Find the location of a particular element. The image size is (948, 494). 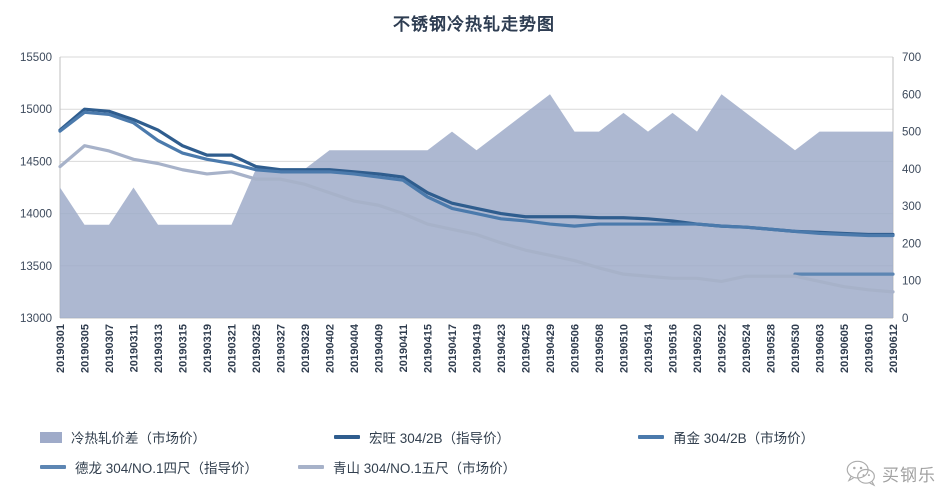

y-axis-right-tick: 200 is located at coordinates (911, 244).